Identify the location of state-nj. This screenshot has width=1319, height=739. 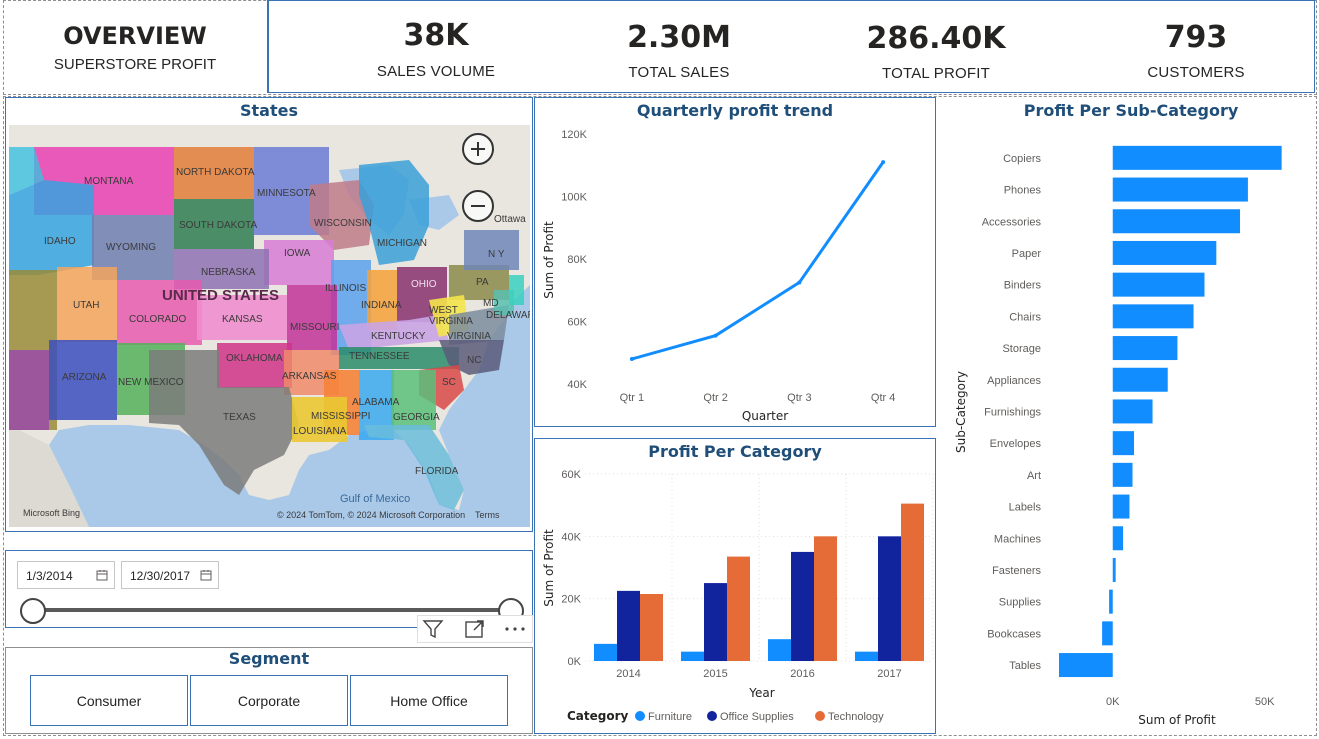
(516, 290).